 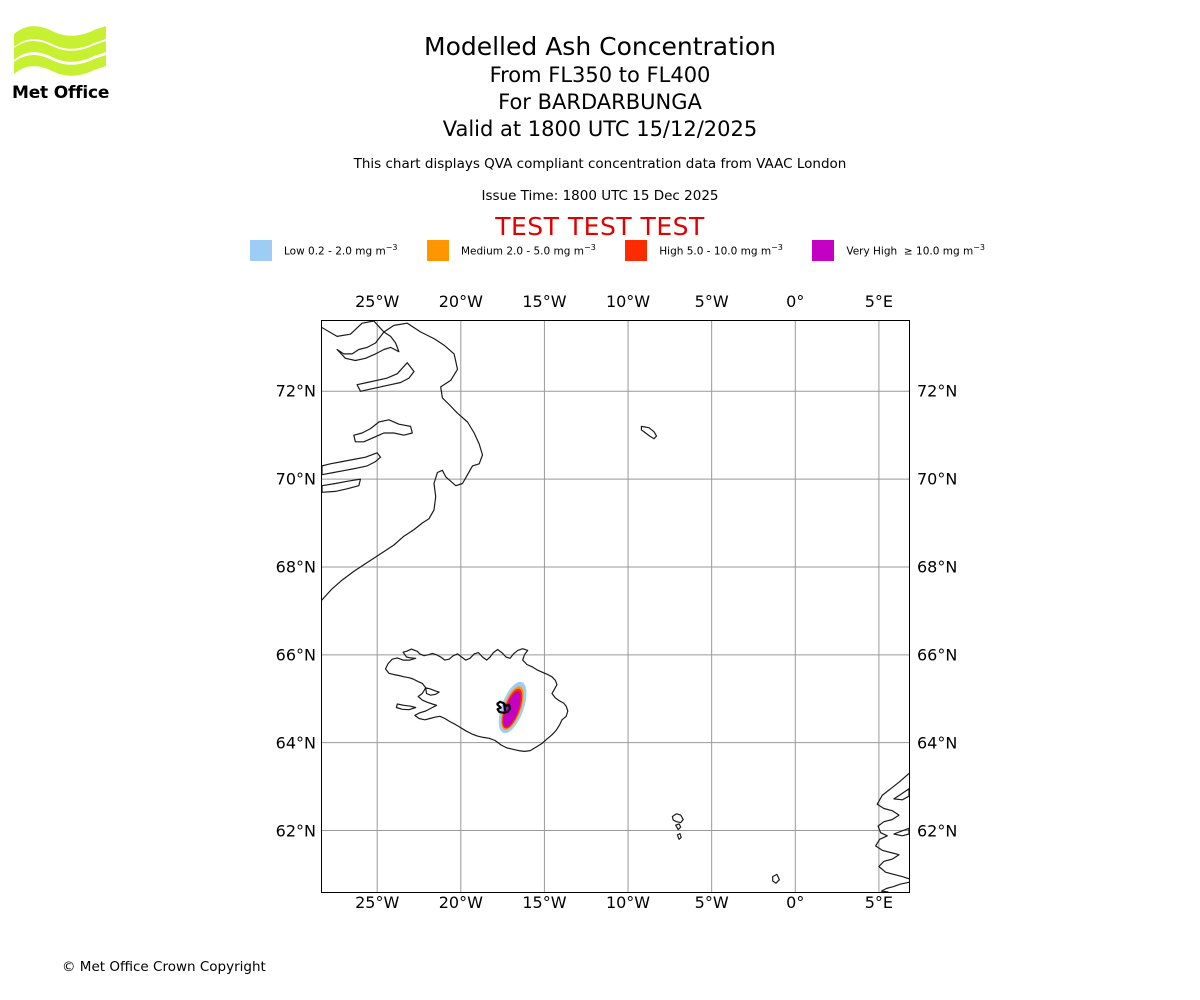 What do you see at coordinates (476, 700) in the screenshot?
I see `iceland-coastline` at bounding box center [476, 700].